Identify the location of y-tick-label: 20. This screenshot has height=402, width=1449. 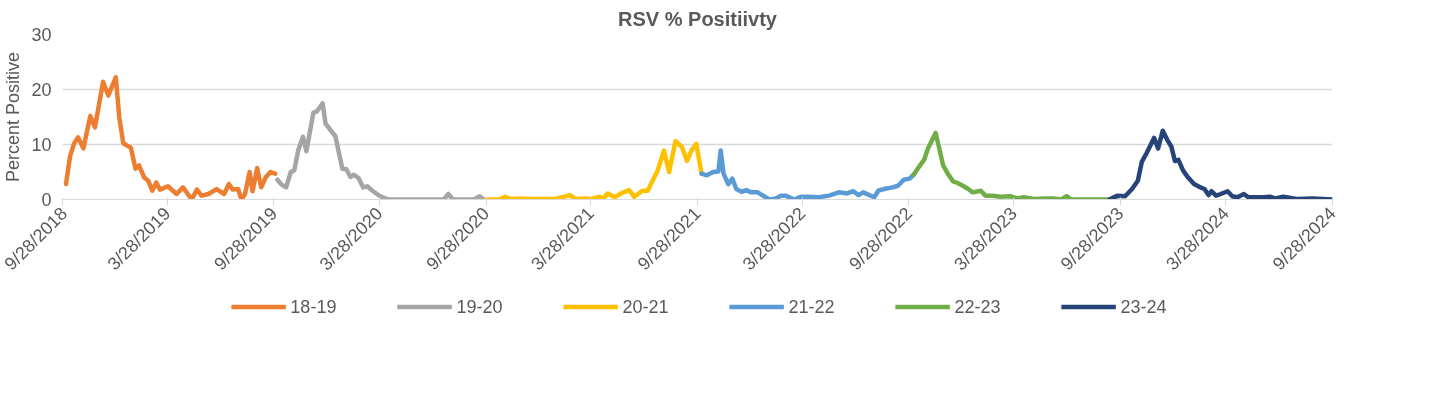
(41, 90).